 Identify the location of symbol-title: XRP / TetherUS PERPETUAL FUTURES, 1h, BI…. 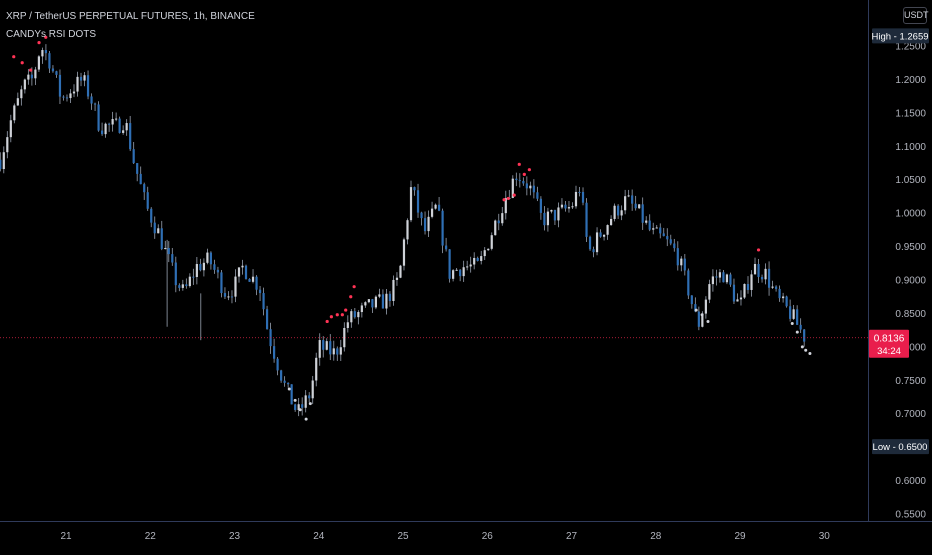
(130, 16).